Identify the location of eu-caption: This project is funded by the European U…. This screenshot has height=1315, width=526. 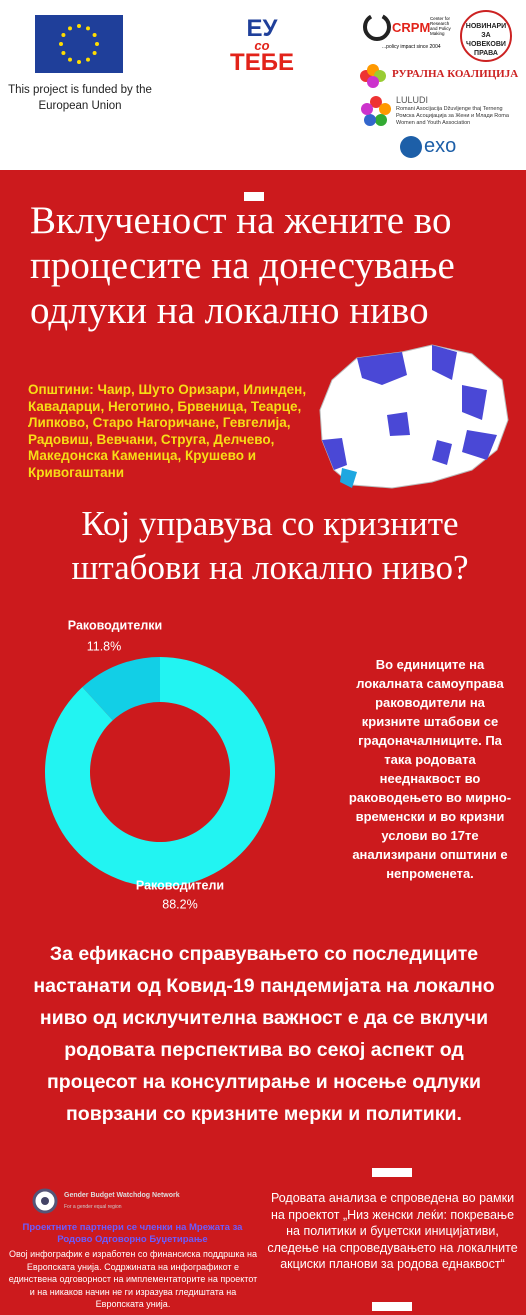
(80, 98).